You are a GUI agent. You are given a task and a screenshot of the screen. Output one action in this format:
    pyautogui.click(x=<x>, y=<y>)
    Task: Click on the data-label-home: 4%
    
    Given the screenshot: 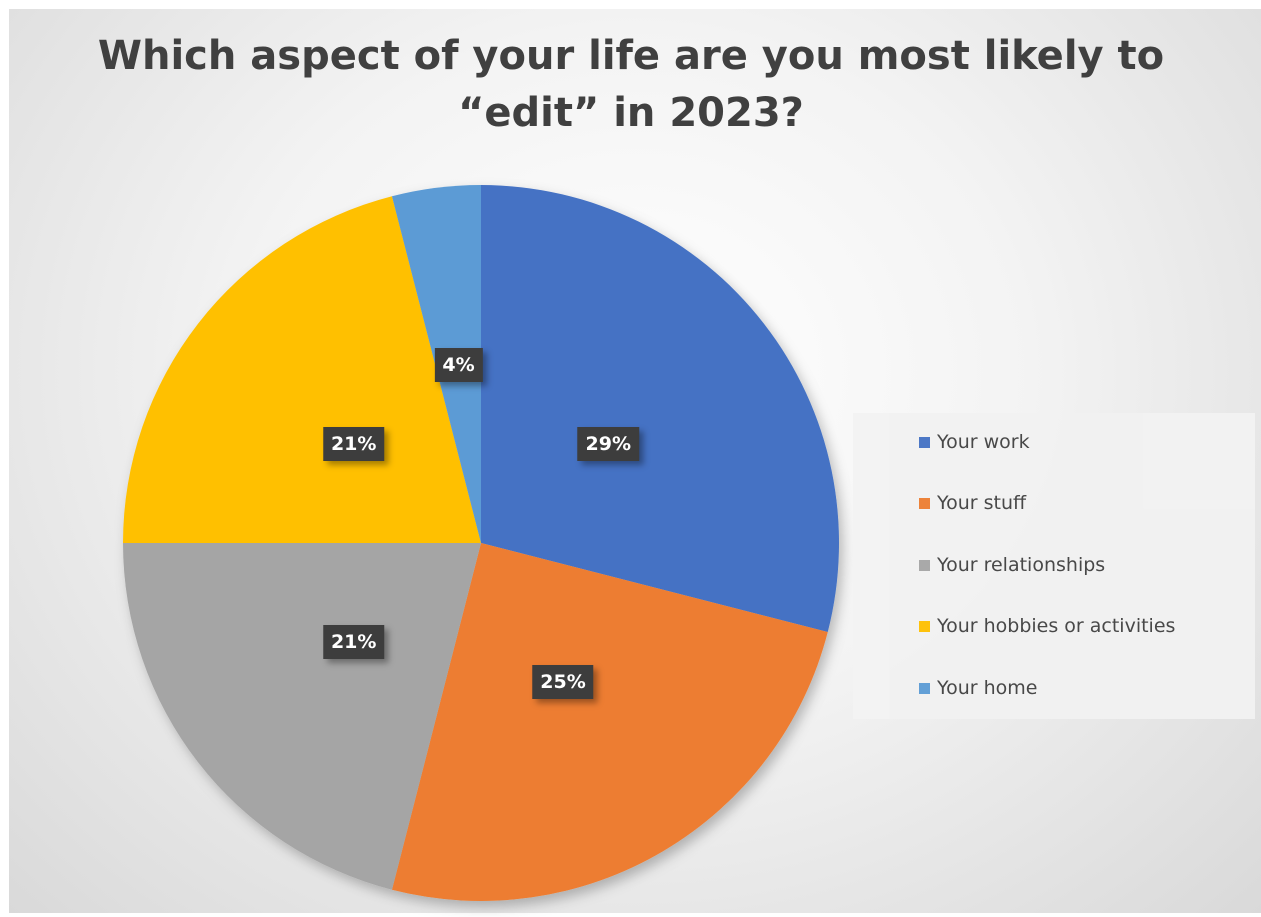 What is the action you would take?
    pyautogui.click(x=458, y=365)
    